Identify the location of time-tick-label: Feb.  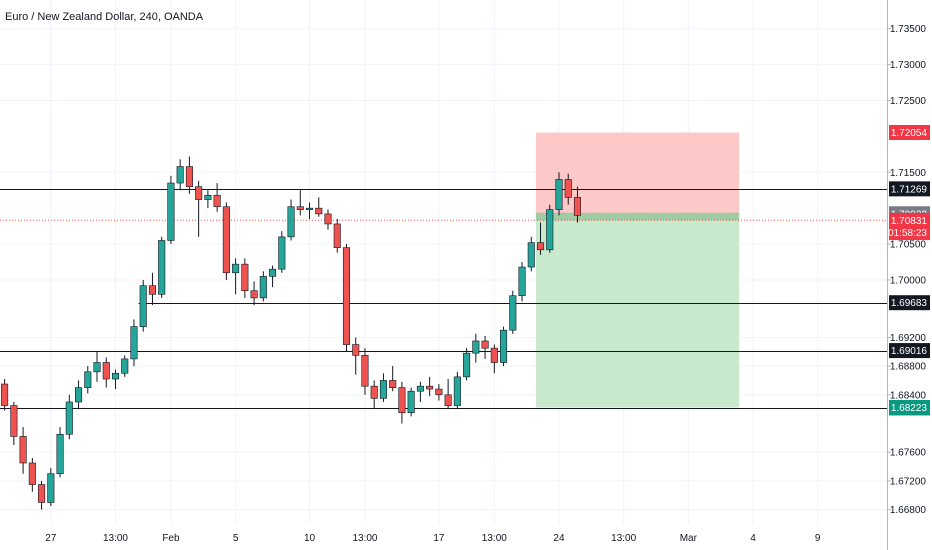
(171, 538).